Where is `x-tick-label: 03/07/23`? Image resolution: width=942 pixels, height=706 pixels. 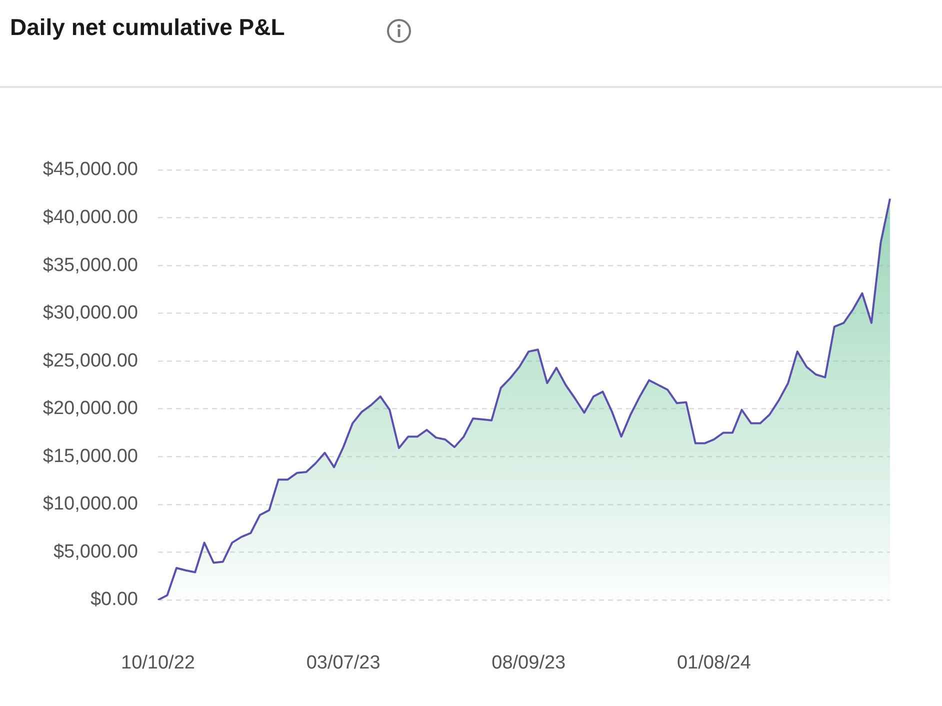
x-tick-label: 03/07/23 is located at coordinates (343, 663).